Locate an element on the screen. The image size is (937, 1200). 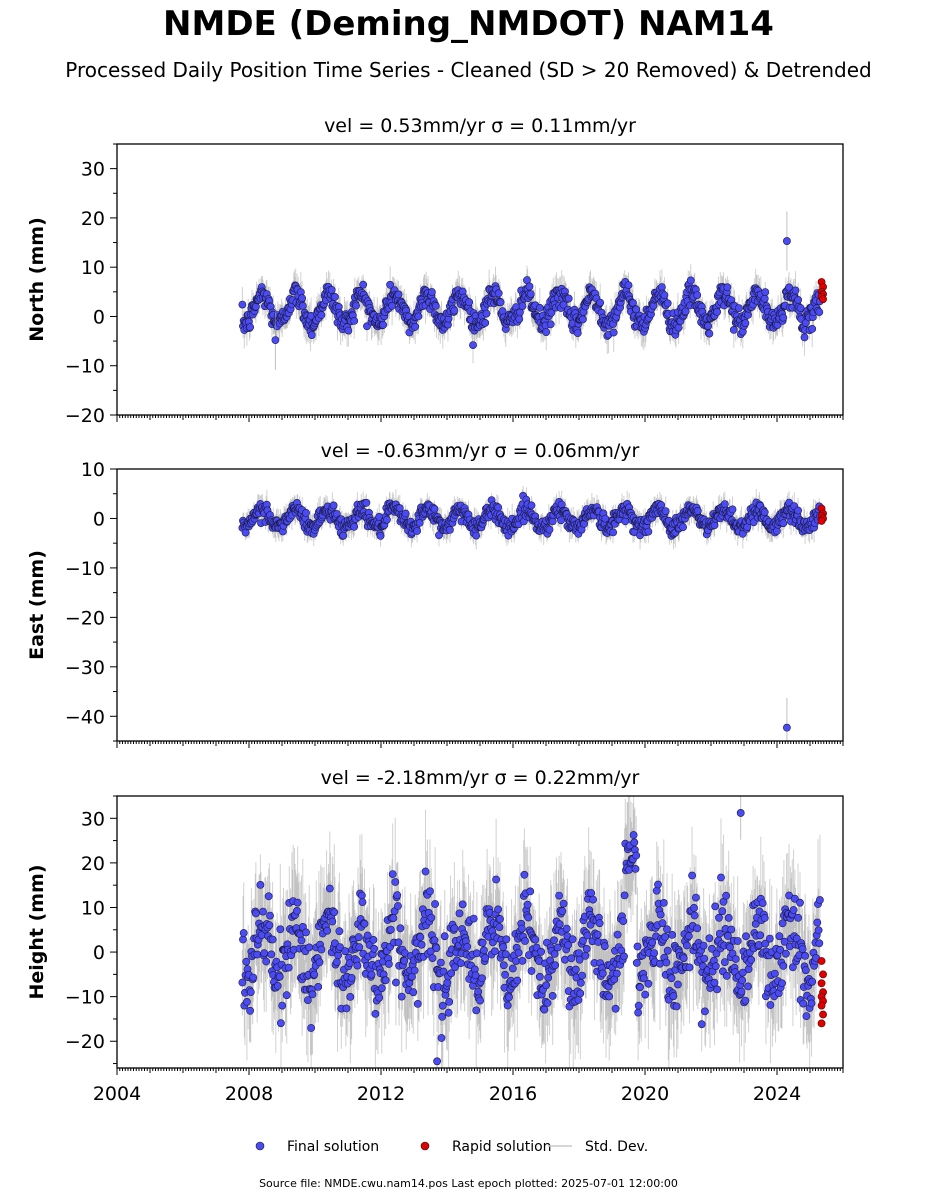
y-axis-label: East (mm) is located at coordinates (37, 605).